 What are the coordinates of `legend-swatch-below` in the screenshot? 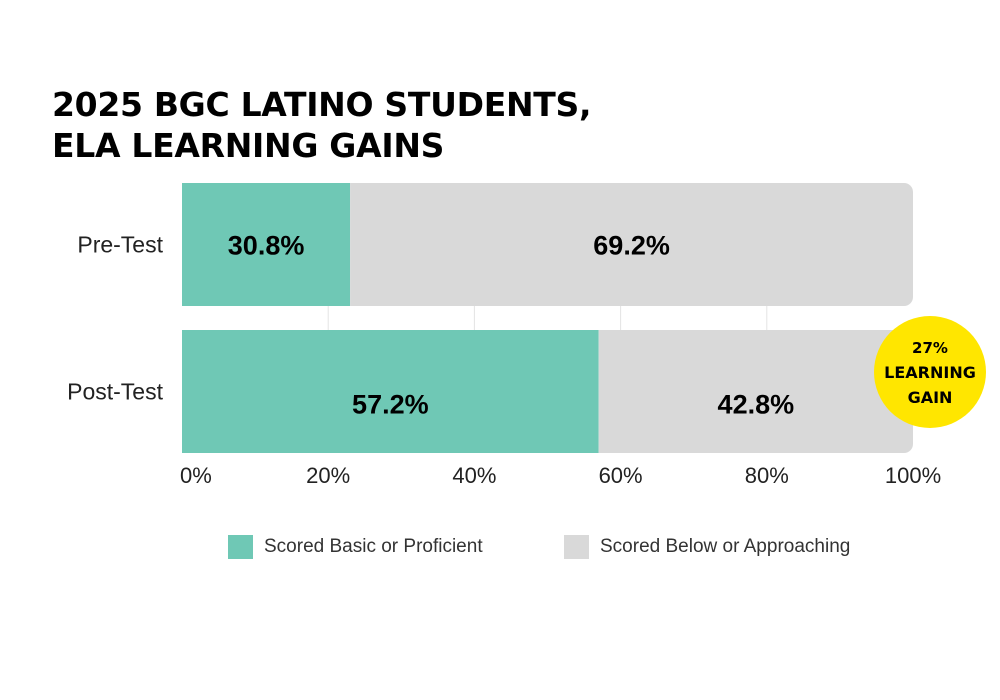 It's located at (576, 547).